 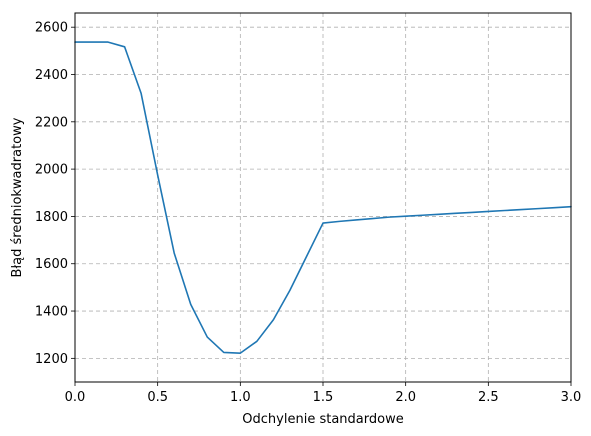 What do you see at coordinates (51, 28) in the screenshot?
I see `y-tick-label: 2600` at bounding box center [51, 28].